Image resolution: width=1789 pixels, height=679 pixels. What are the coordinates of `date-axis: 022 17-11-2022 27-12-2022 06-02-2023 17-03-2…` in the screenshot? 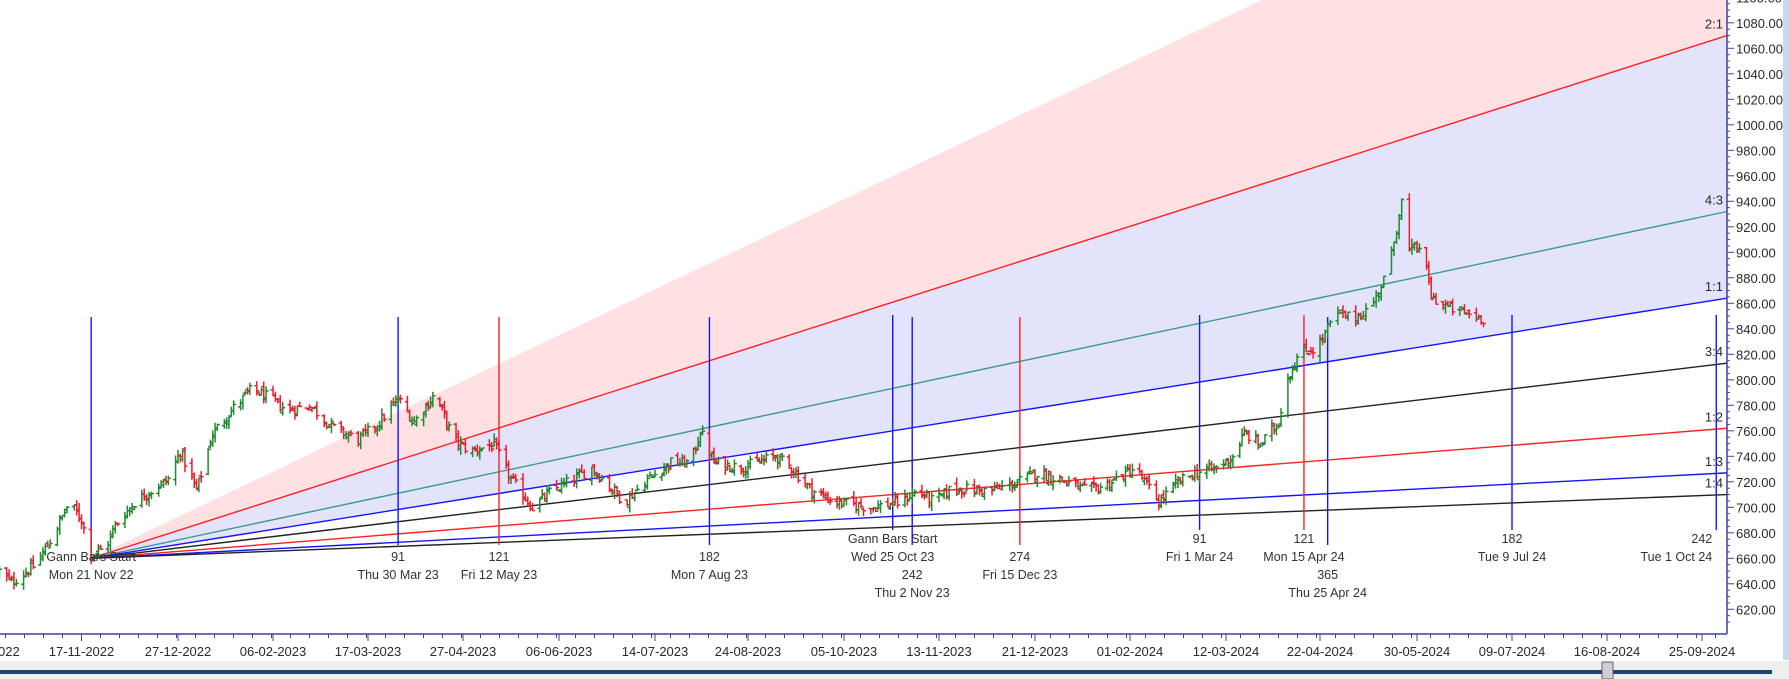 It's located at (867, 646).